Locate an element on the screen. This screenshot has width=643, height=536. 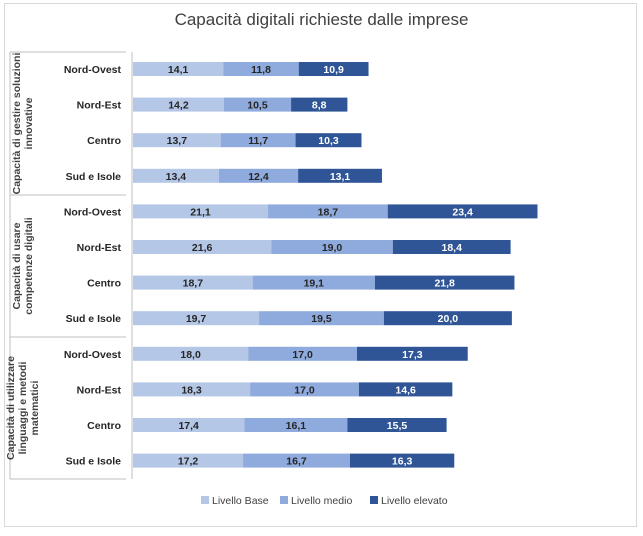
data-label: 14,2 is located at coordinates (178, 106).